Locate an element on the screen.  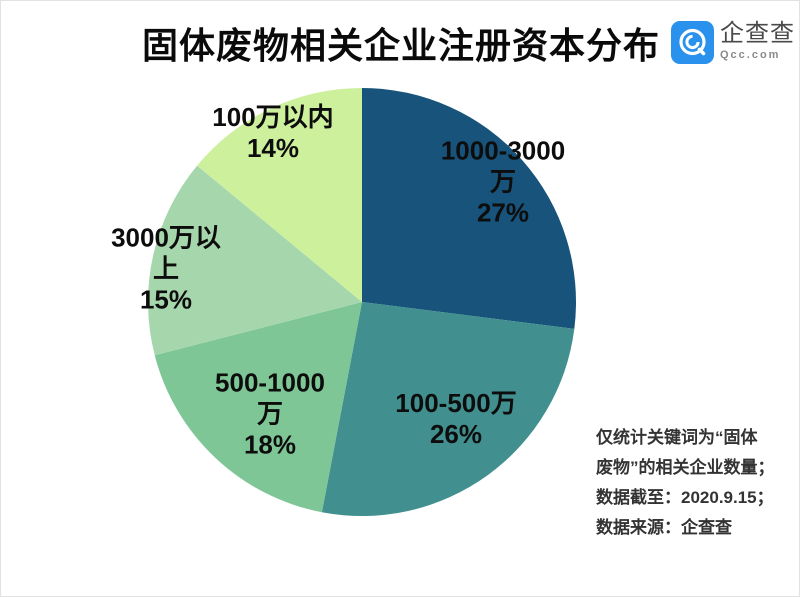
pie-slice-3000万以上 is located at coordinates (254, 260).